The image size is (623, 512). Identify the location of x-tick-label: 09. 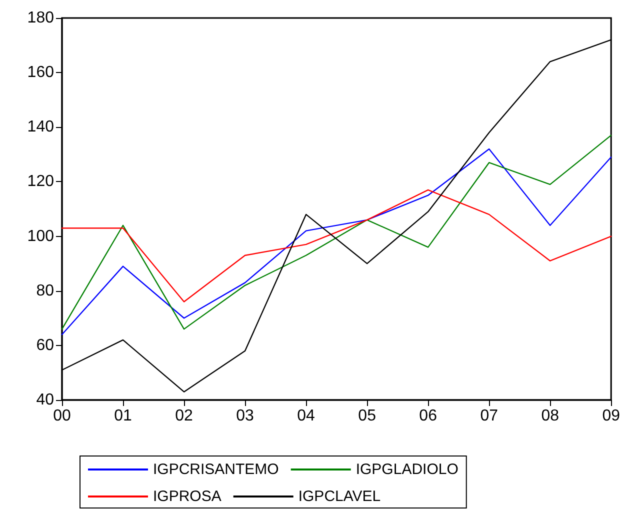
(611, 416).